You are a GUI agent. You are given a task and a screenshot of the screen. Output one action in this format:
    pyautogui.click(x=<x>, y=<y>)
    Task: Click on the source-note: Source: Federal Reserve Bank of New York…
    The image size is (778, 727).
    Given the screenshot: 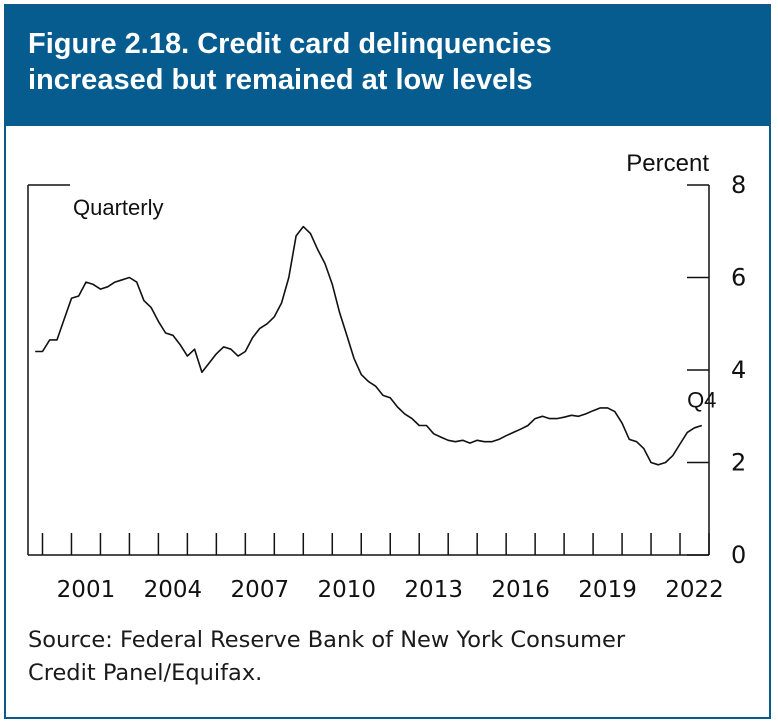 What is the action you would take?
    pyautogui.click(x=388, y=657)
    